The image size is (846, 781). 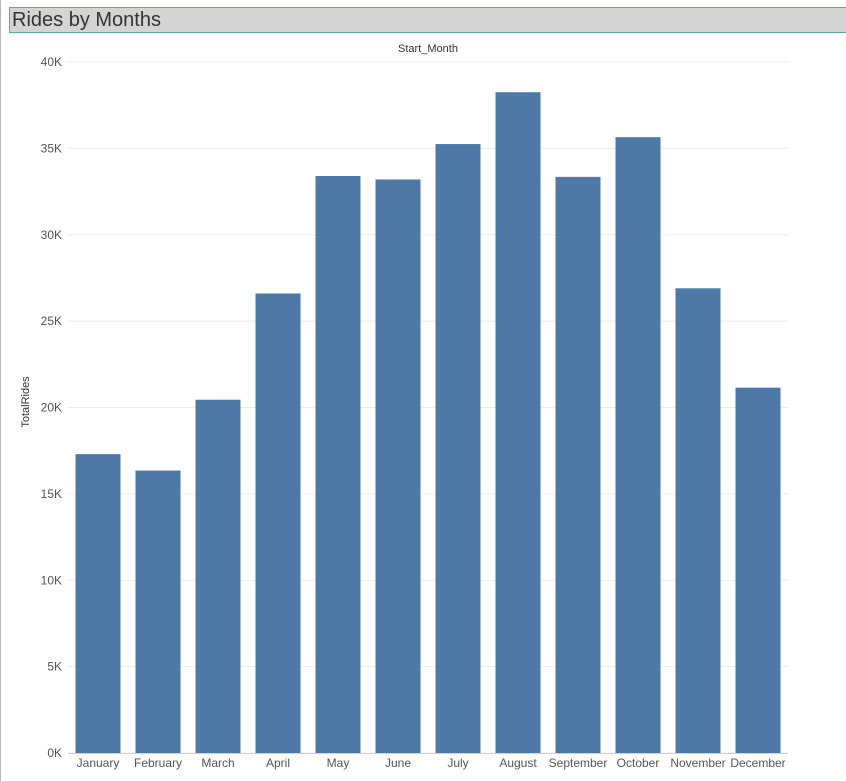 I want to click on y-tick-label: 5K, so click(x=54, y=667).